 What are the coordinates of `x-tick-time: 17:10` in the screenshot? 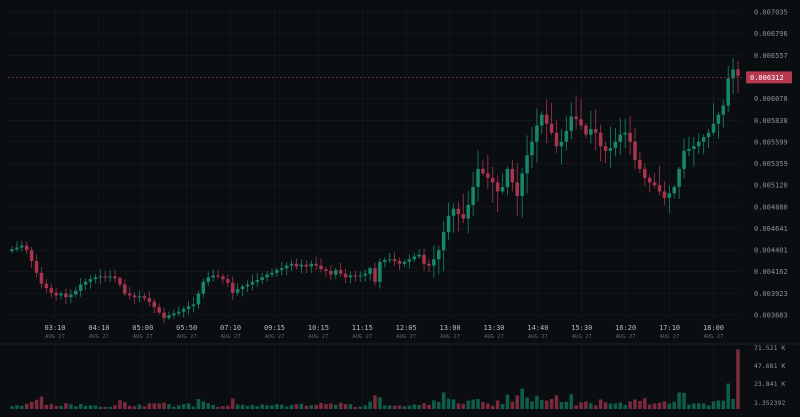 It's located at (669, 328).